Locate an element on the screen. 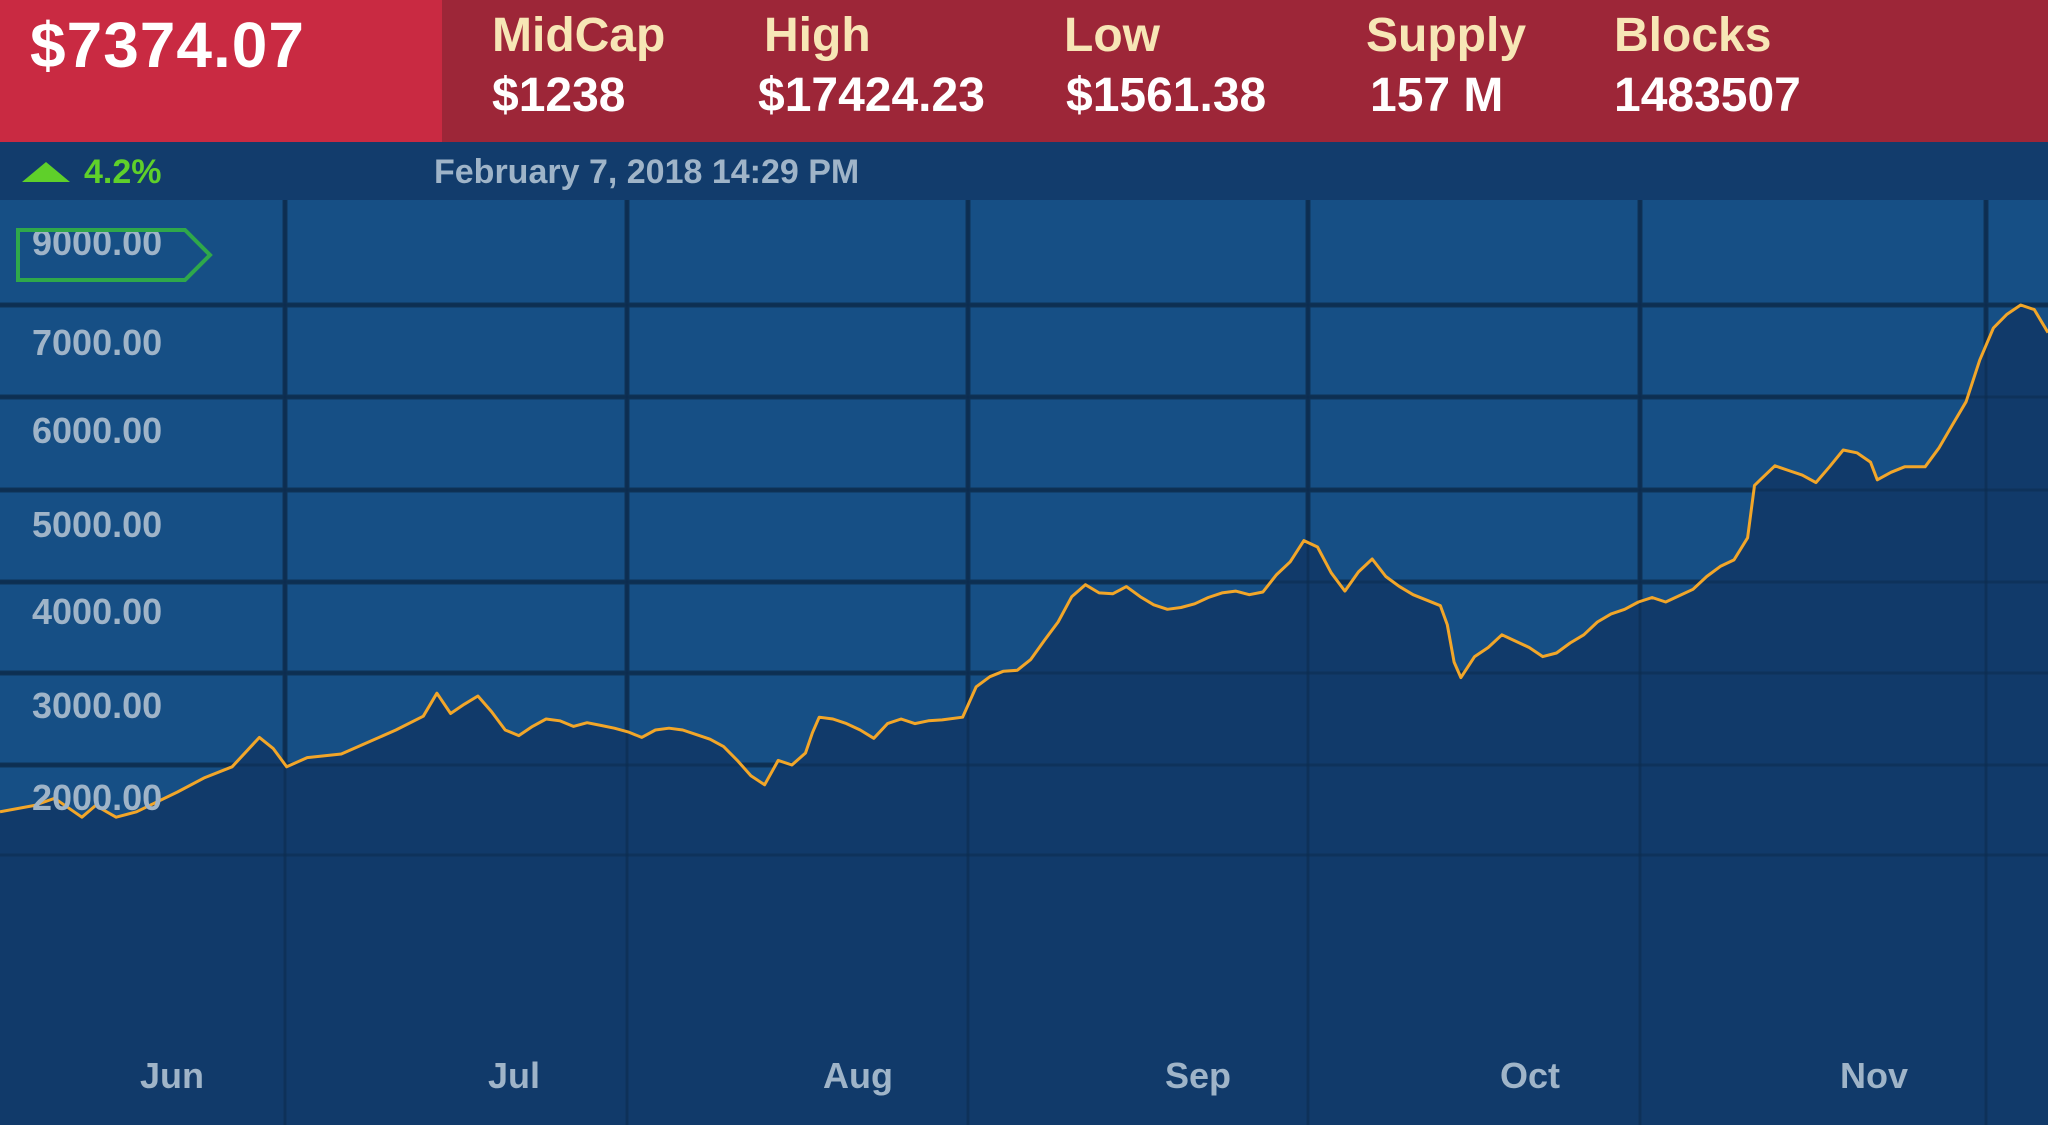 The width and height of the screenshot is (2048, 1125). x-tick-label-jul: Jul is located at coordinates (514, 1075).